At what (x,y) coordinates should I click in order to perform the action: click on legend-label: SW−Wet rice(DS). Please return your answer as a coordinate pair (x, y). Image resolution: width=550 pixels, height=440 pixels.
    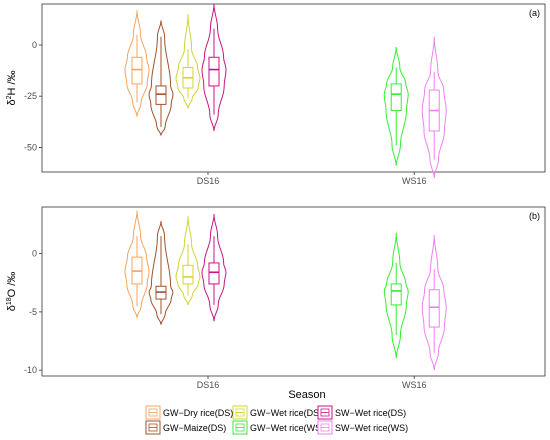
    Looking at the image, I should click on (370, 413).